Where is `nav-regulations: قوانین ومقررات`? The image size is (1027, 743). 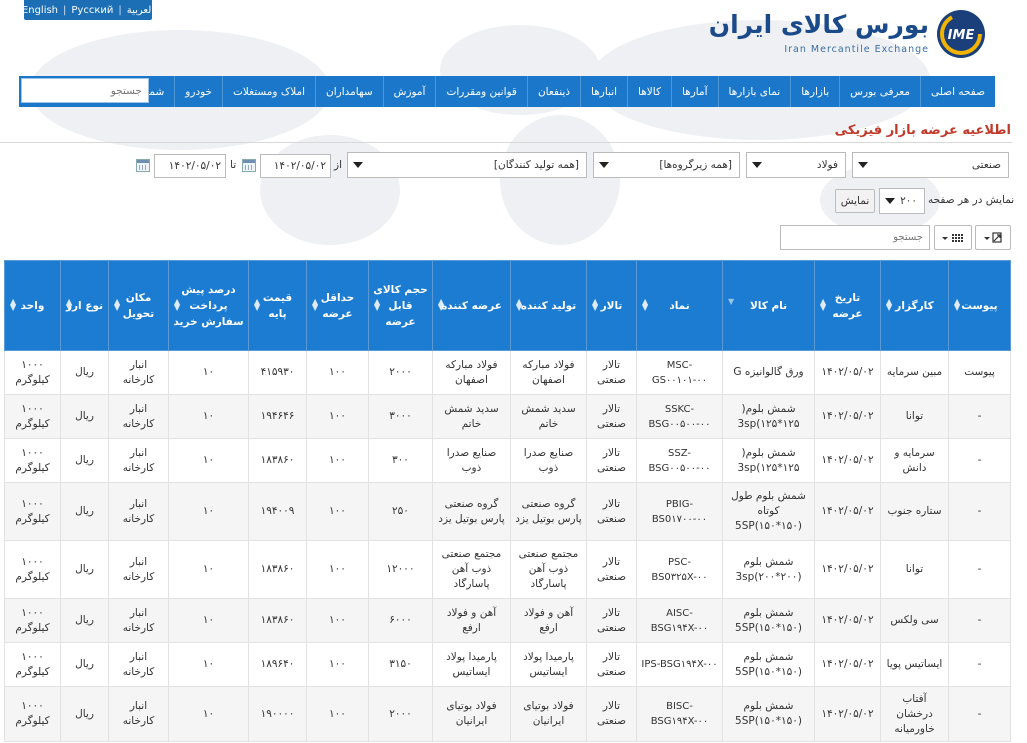
nav-regulations: قوانین ومقررات is located at coordinates (480, 91).